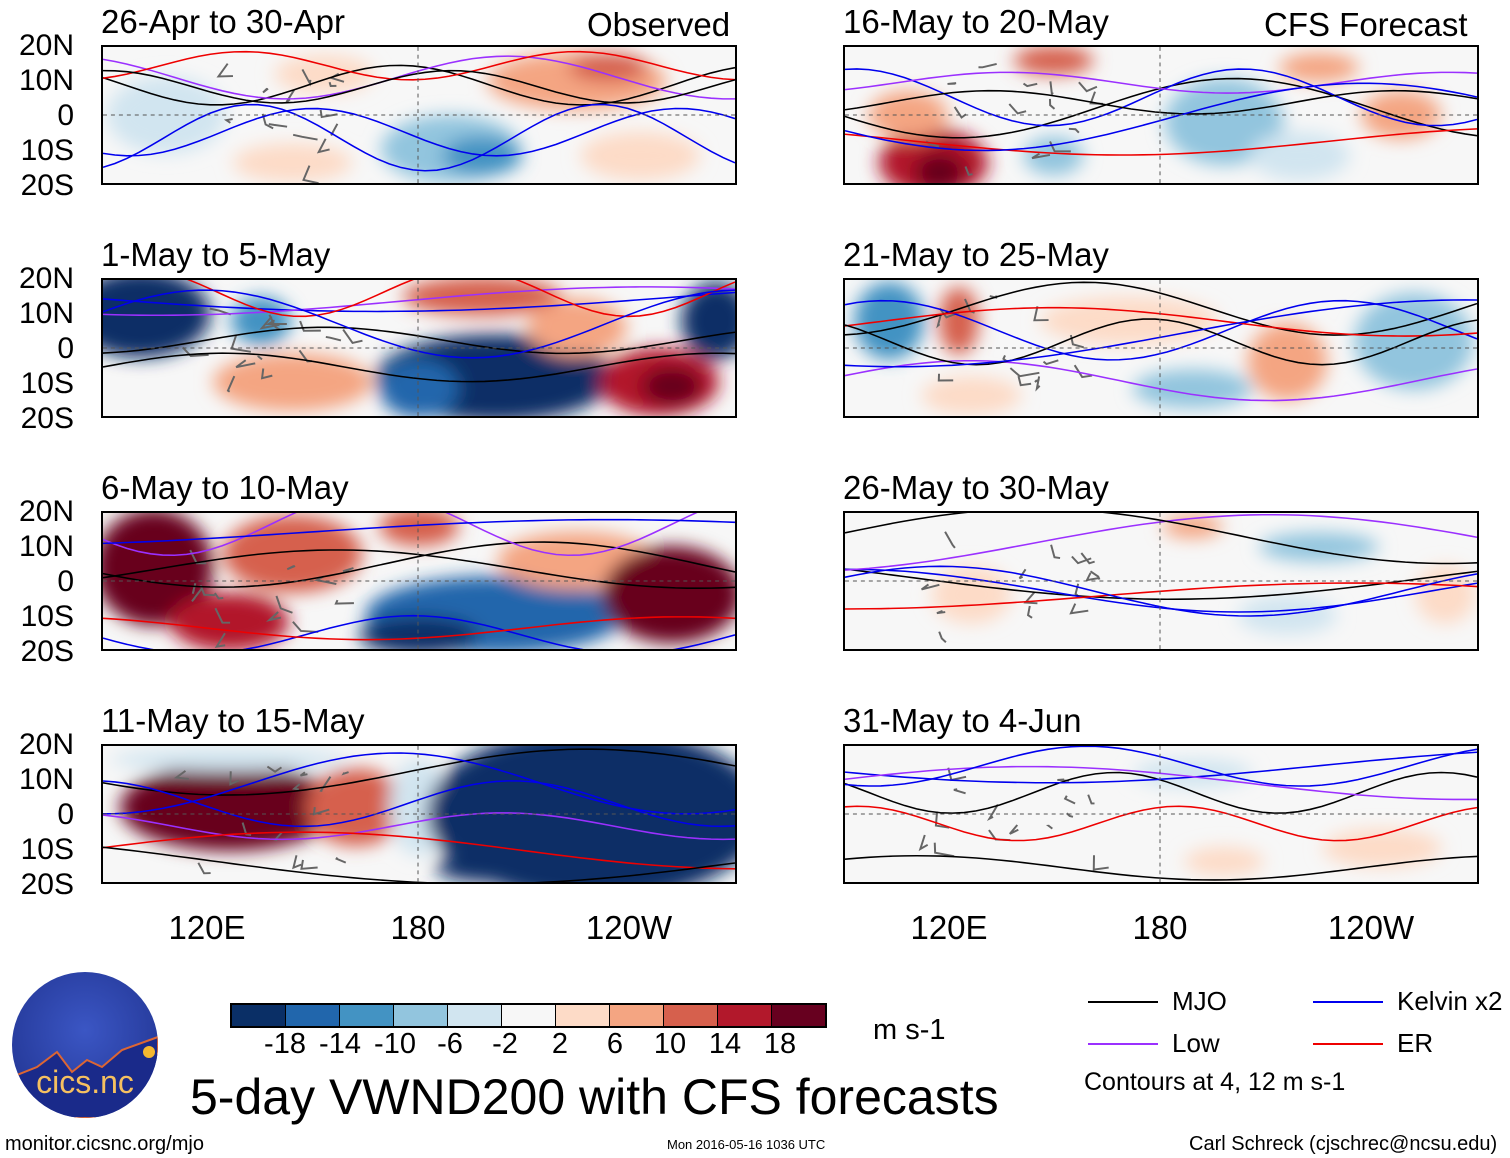 The image size is (1510, 1158). What do you see at coordinates (225, 487) in the screenshot?
I see `panel-title: 6-May to 10-May` at bounding box center [225, 487].